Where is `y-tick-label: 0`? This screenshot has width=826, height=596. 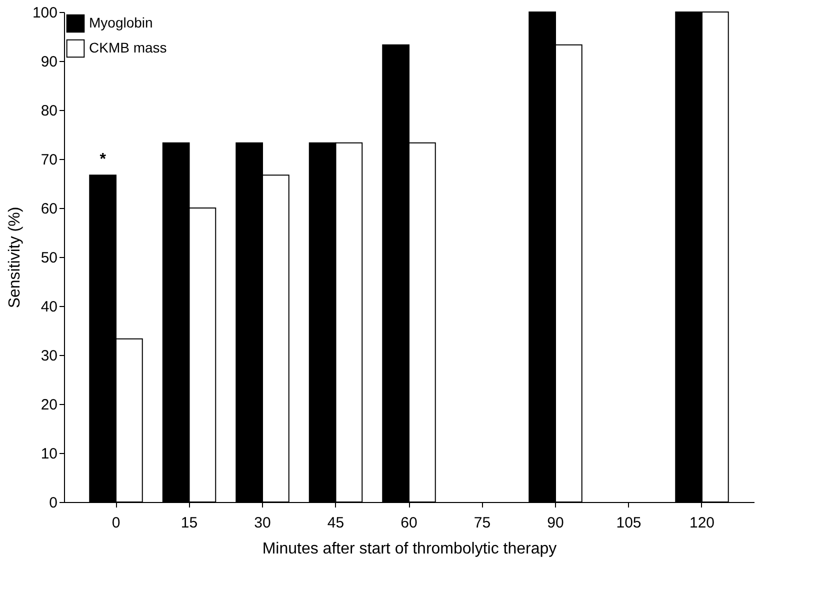 y-tick-label: 0 is located at coordinates (53, 503).